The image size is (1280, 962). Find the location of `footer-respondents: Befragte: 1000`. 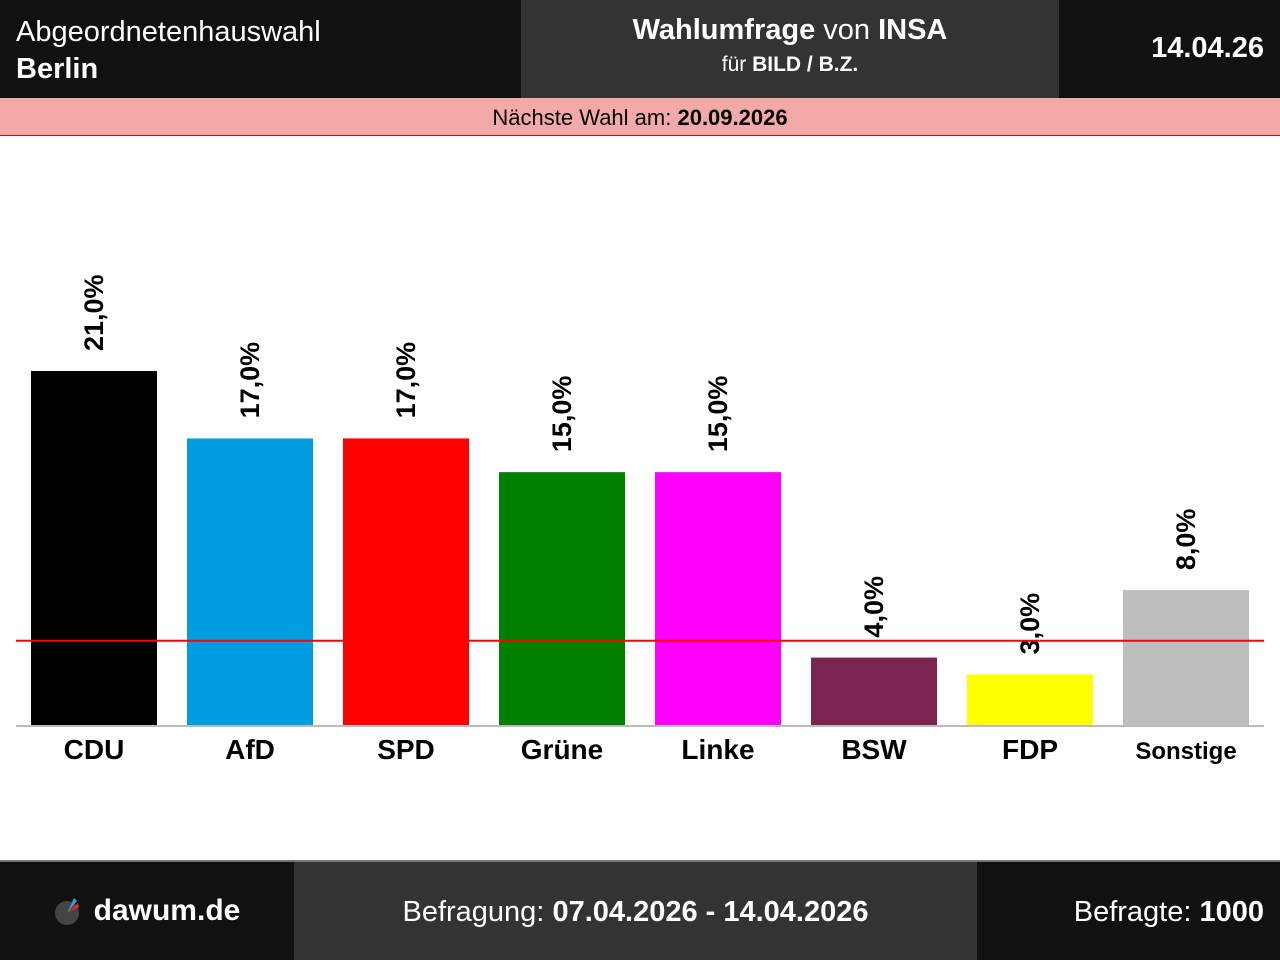

footer-respondents: Befragte: 1000 is located at coordinates (1128, 910).